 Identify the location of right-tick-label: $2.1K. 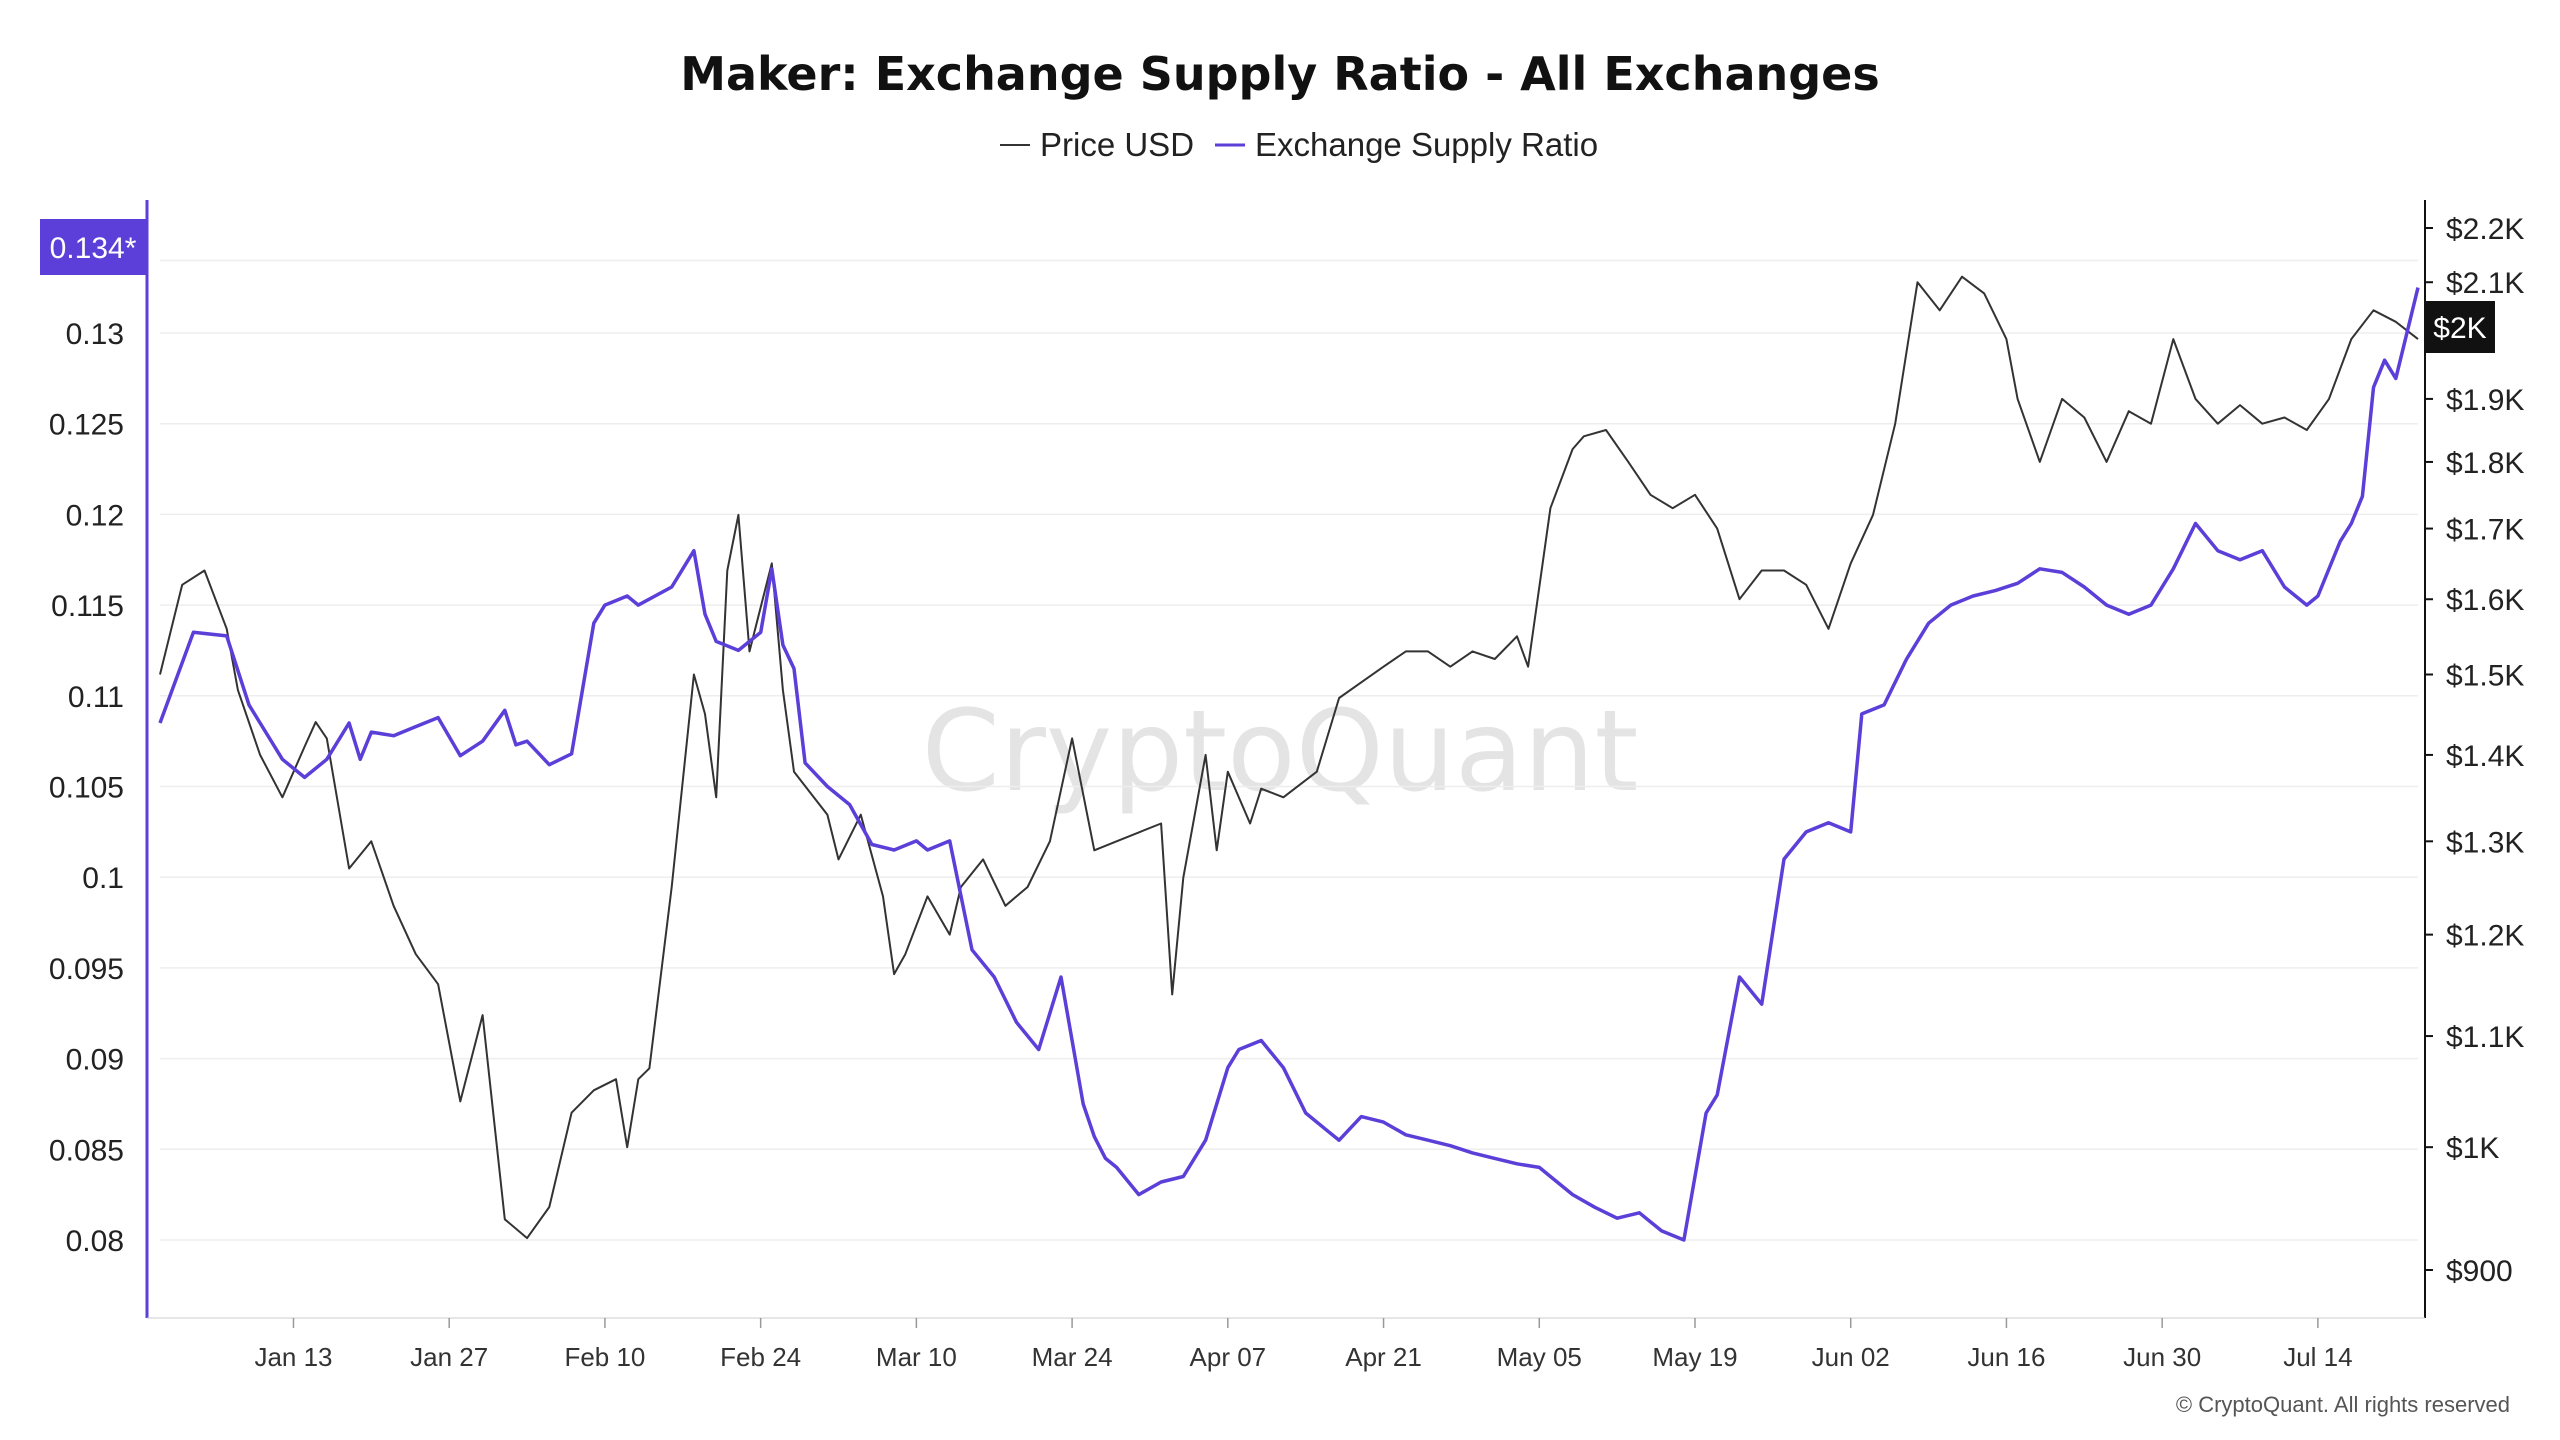
(2485, 283).